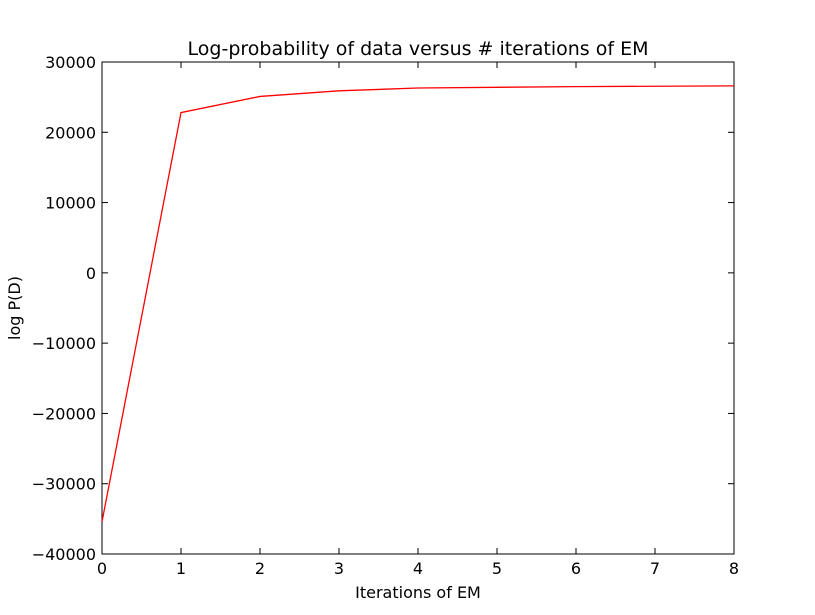  What do you see at coordinates (102, 568) in the screenshot?
I see `x-tick-label: 0` at bounding box center [102, 568].